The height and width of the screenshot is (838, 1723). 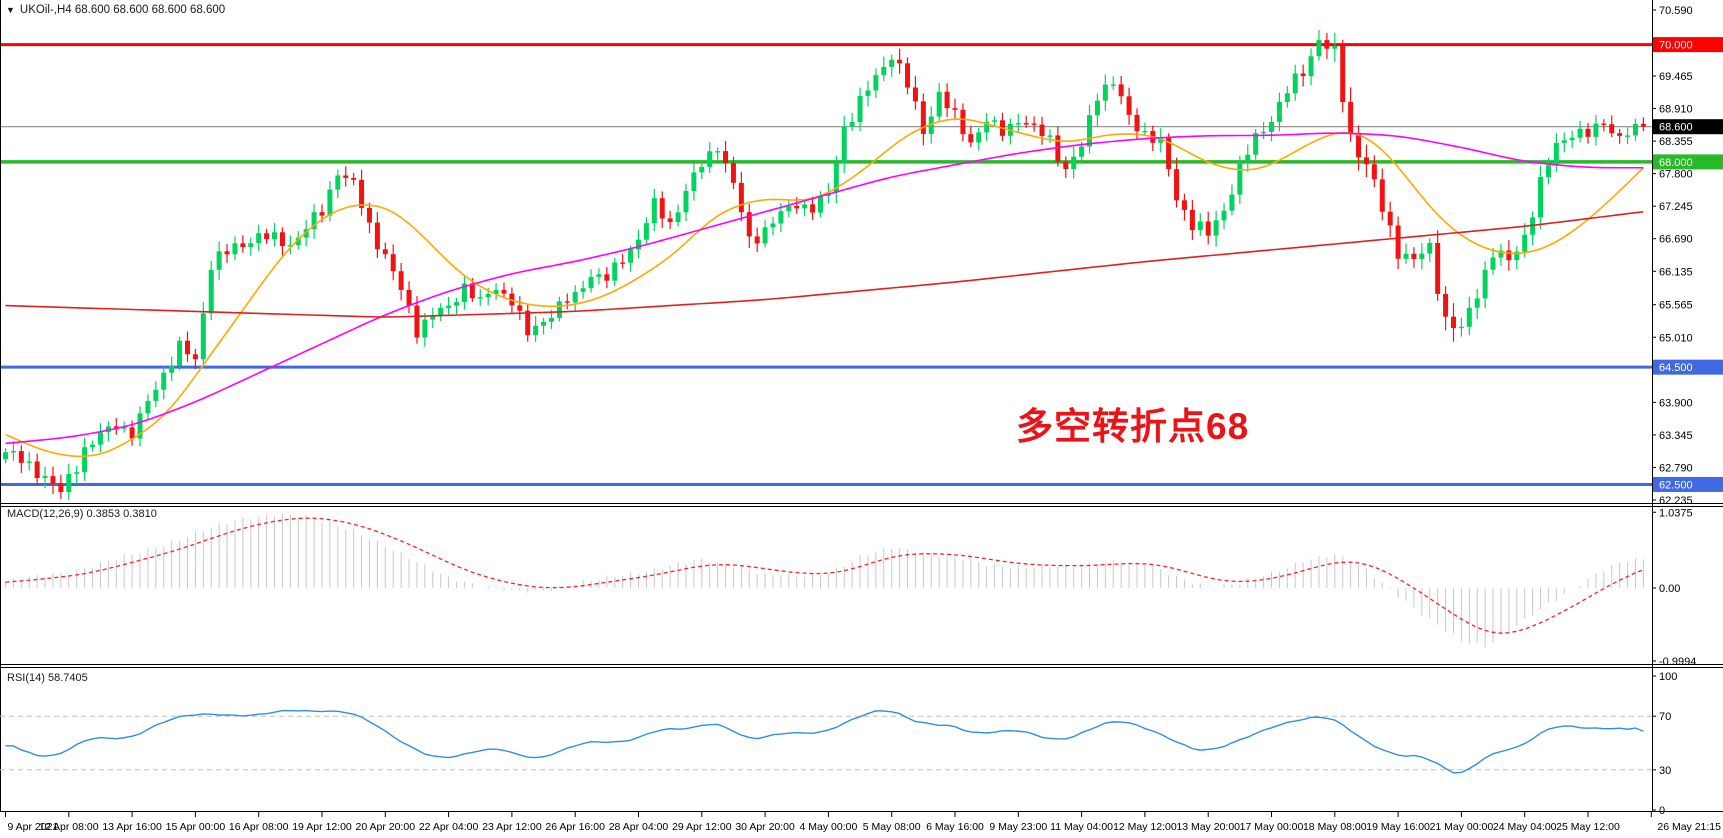 What do you see at coordinates (1081, 827) in the screenshot?
I see `time-axis-label: 11 May 04:00` at bounding box center [1081, 827].